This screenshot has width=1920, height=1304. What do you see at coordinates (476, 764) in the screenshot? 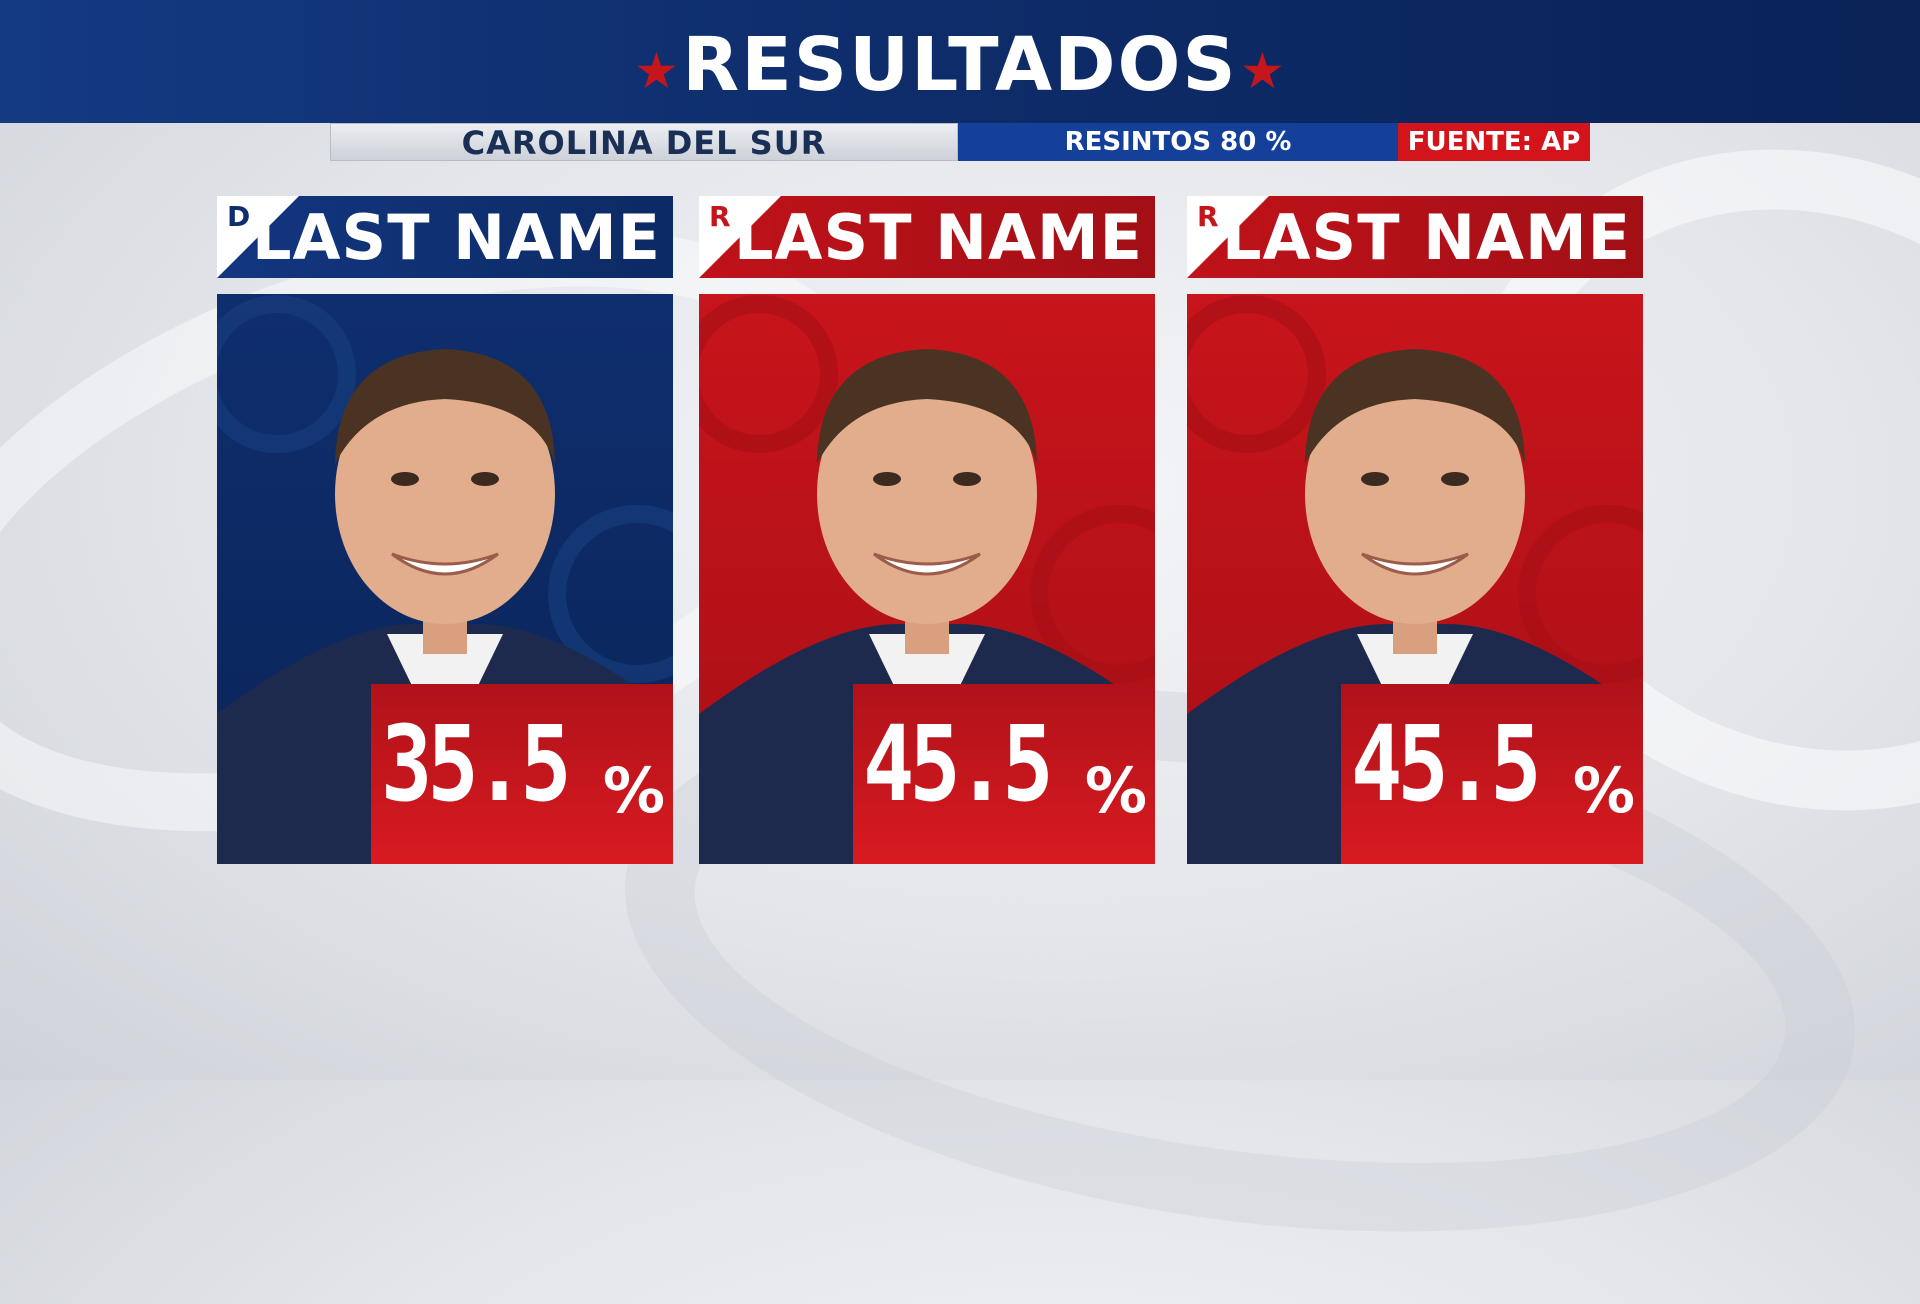
I see `percent-value: 35.5` at bounding box center [476, 764].